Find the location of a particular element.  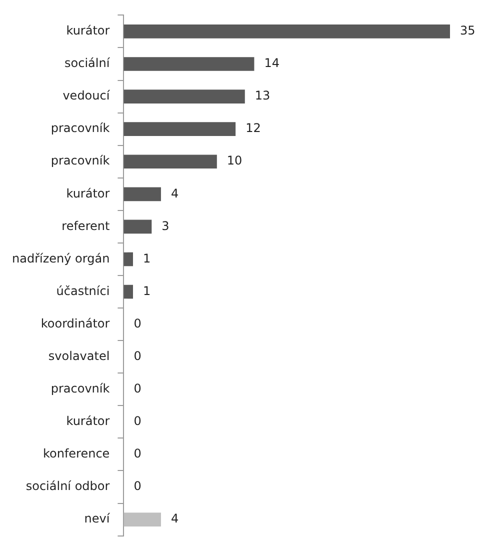

y-tick-label: sociální odbor is located at coordinates (68, 486).